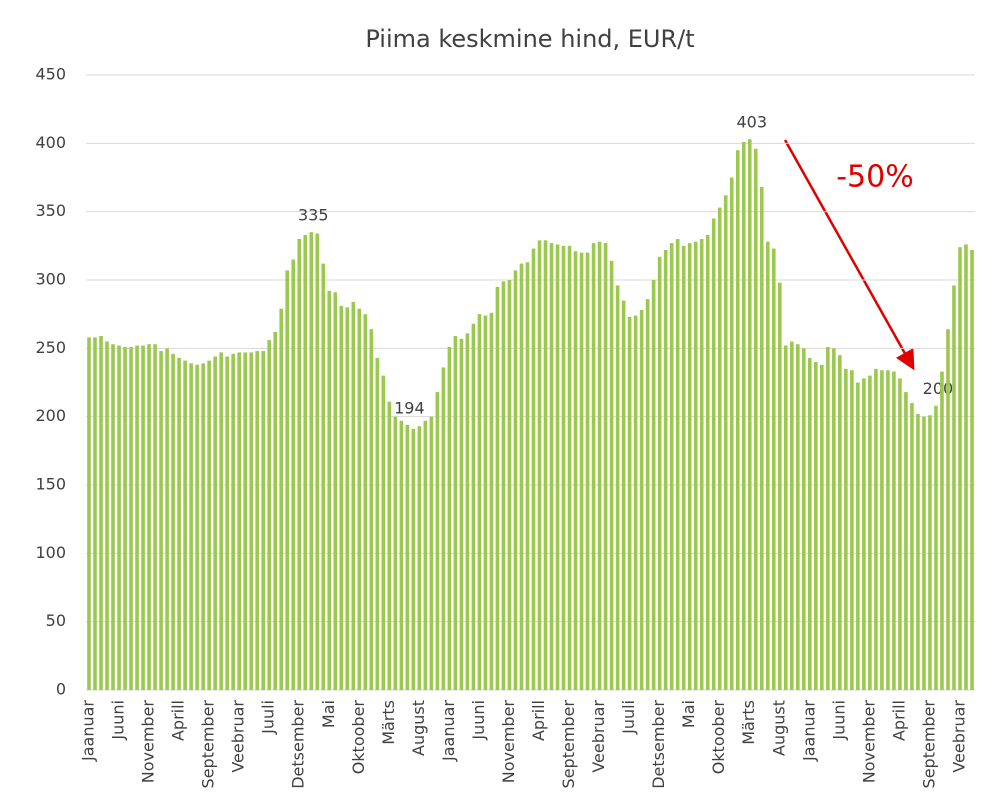  What do you see at coordinates (56, 620) in the screenshot?
I see `y-tick-label: 50` at bounding box center [56, 620].